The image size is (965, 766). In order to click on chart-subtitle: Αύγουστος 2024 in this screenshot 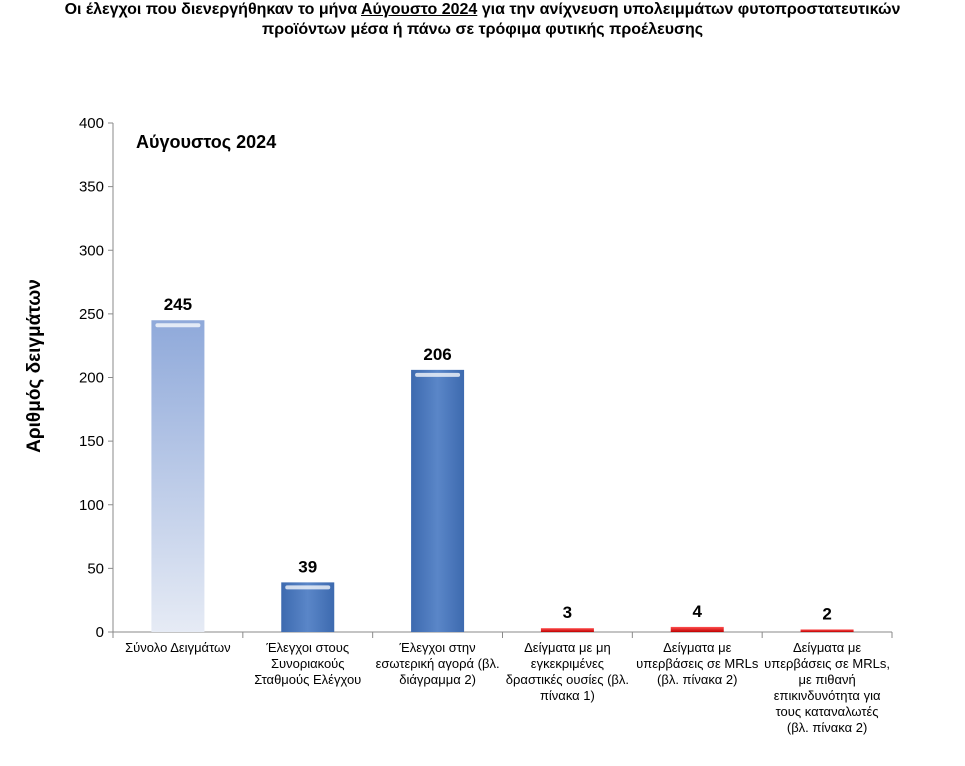, I will do `click(206, 142)`.